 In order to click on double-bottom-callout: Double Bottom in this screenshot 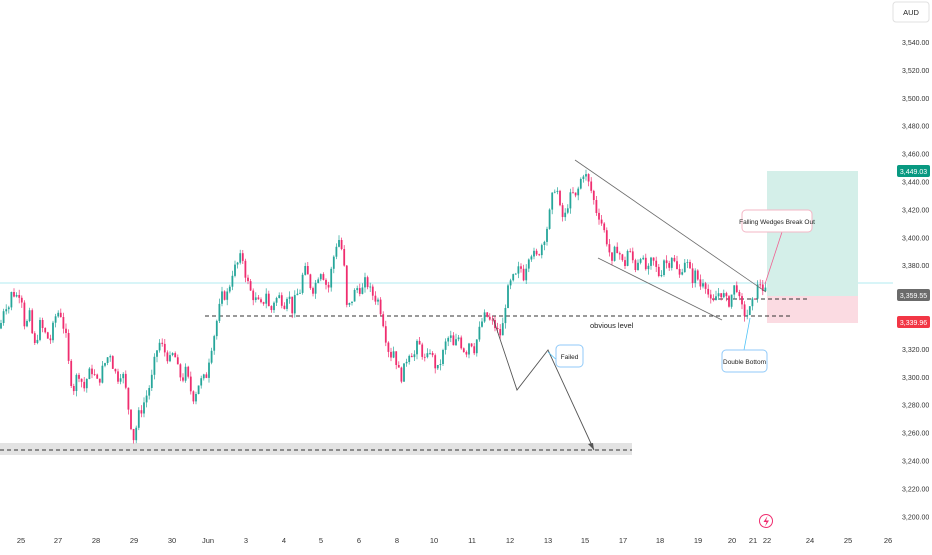, I will do `click(744, 361)`.